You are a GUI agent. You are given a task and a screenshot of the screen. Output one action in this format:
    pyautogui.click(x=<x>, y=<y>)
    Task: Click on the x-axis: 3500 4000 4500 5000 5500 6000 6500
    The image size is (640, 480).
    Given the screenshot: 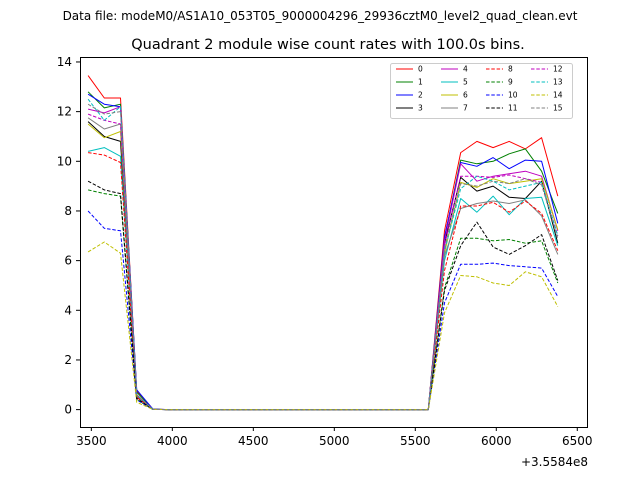 What is the action you would take?
    pyautogui.click(x=334, y=437)
    